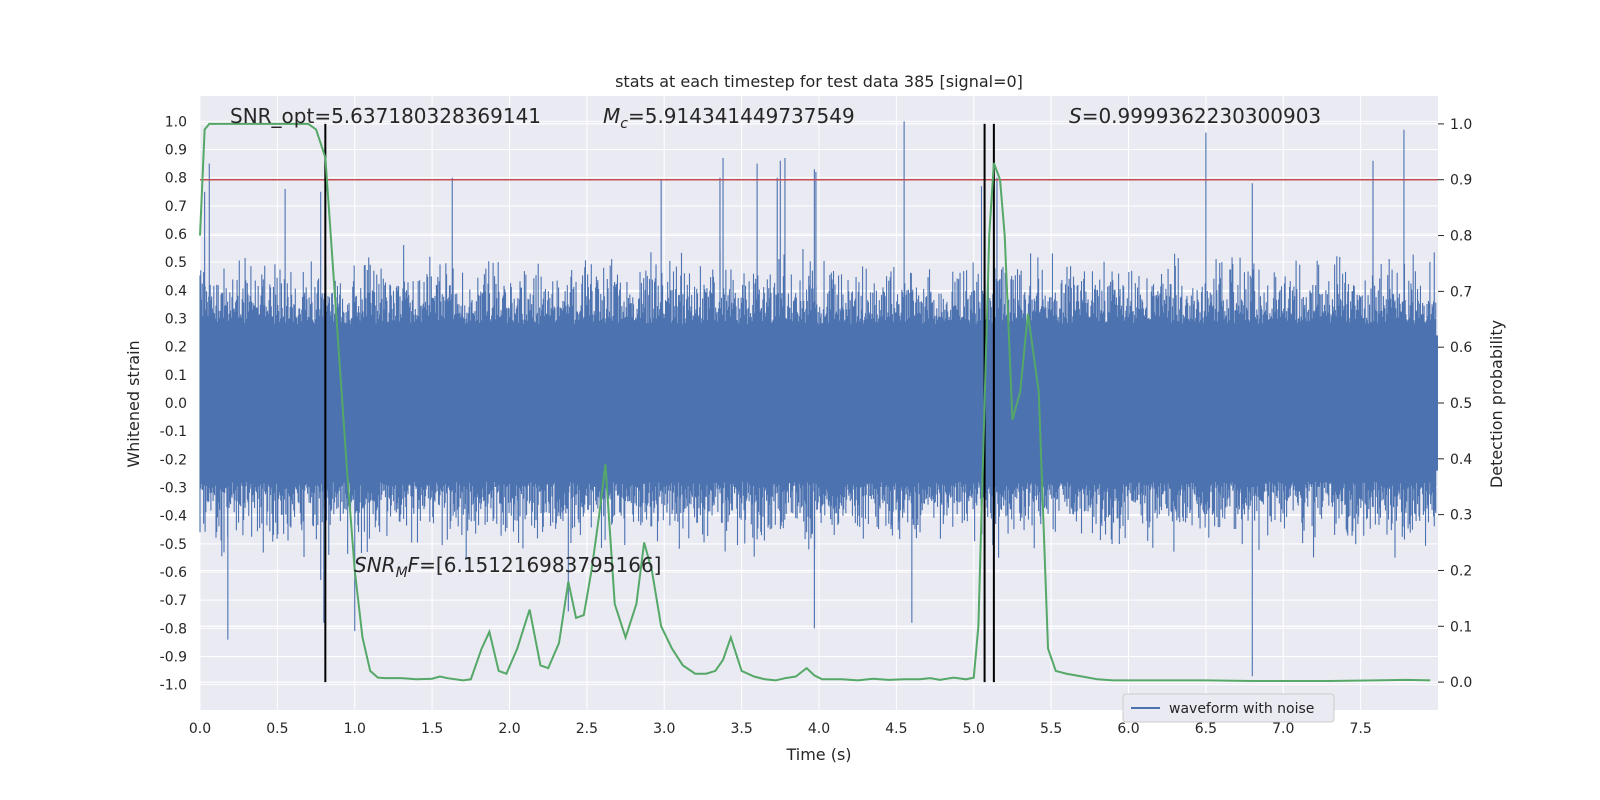 This screenshot has width=1600, height=800. Describe the element at coordinates (1461, 627) in the screenshot. I see `y2-tick-label: 0.1` at that location.